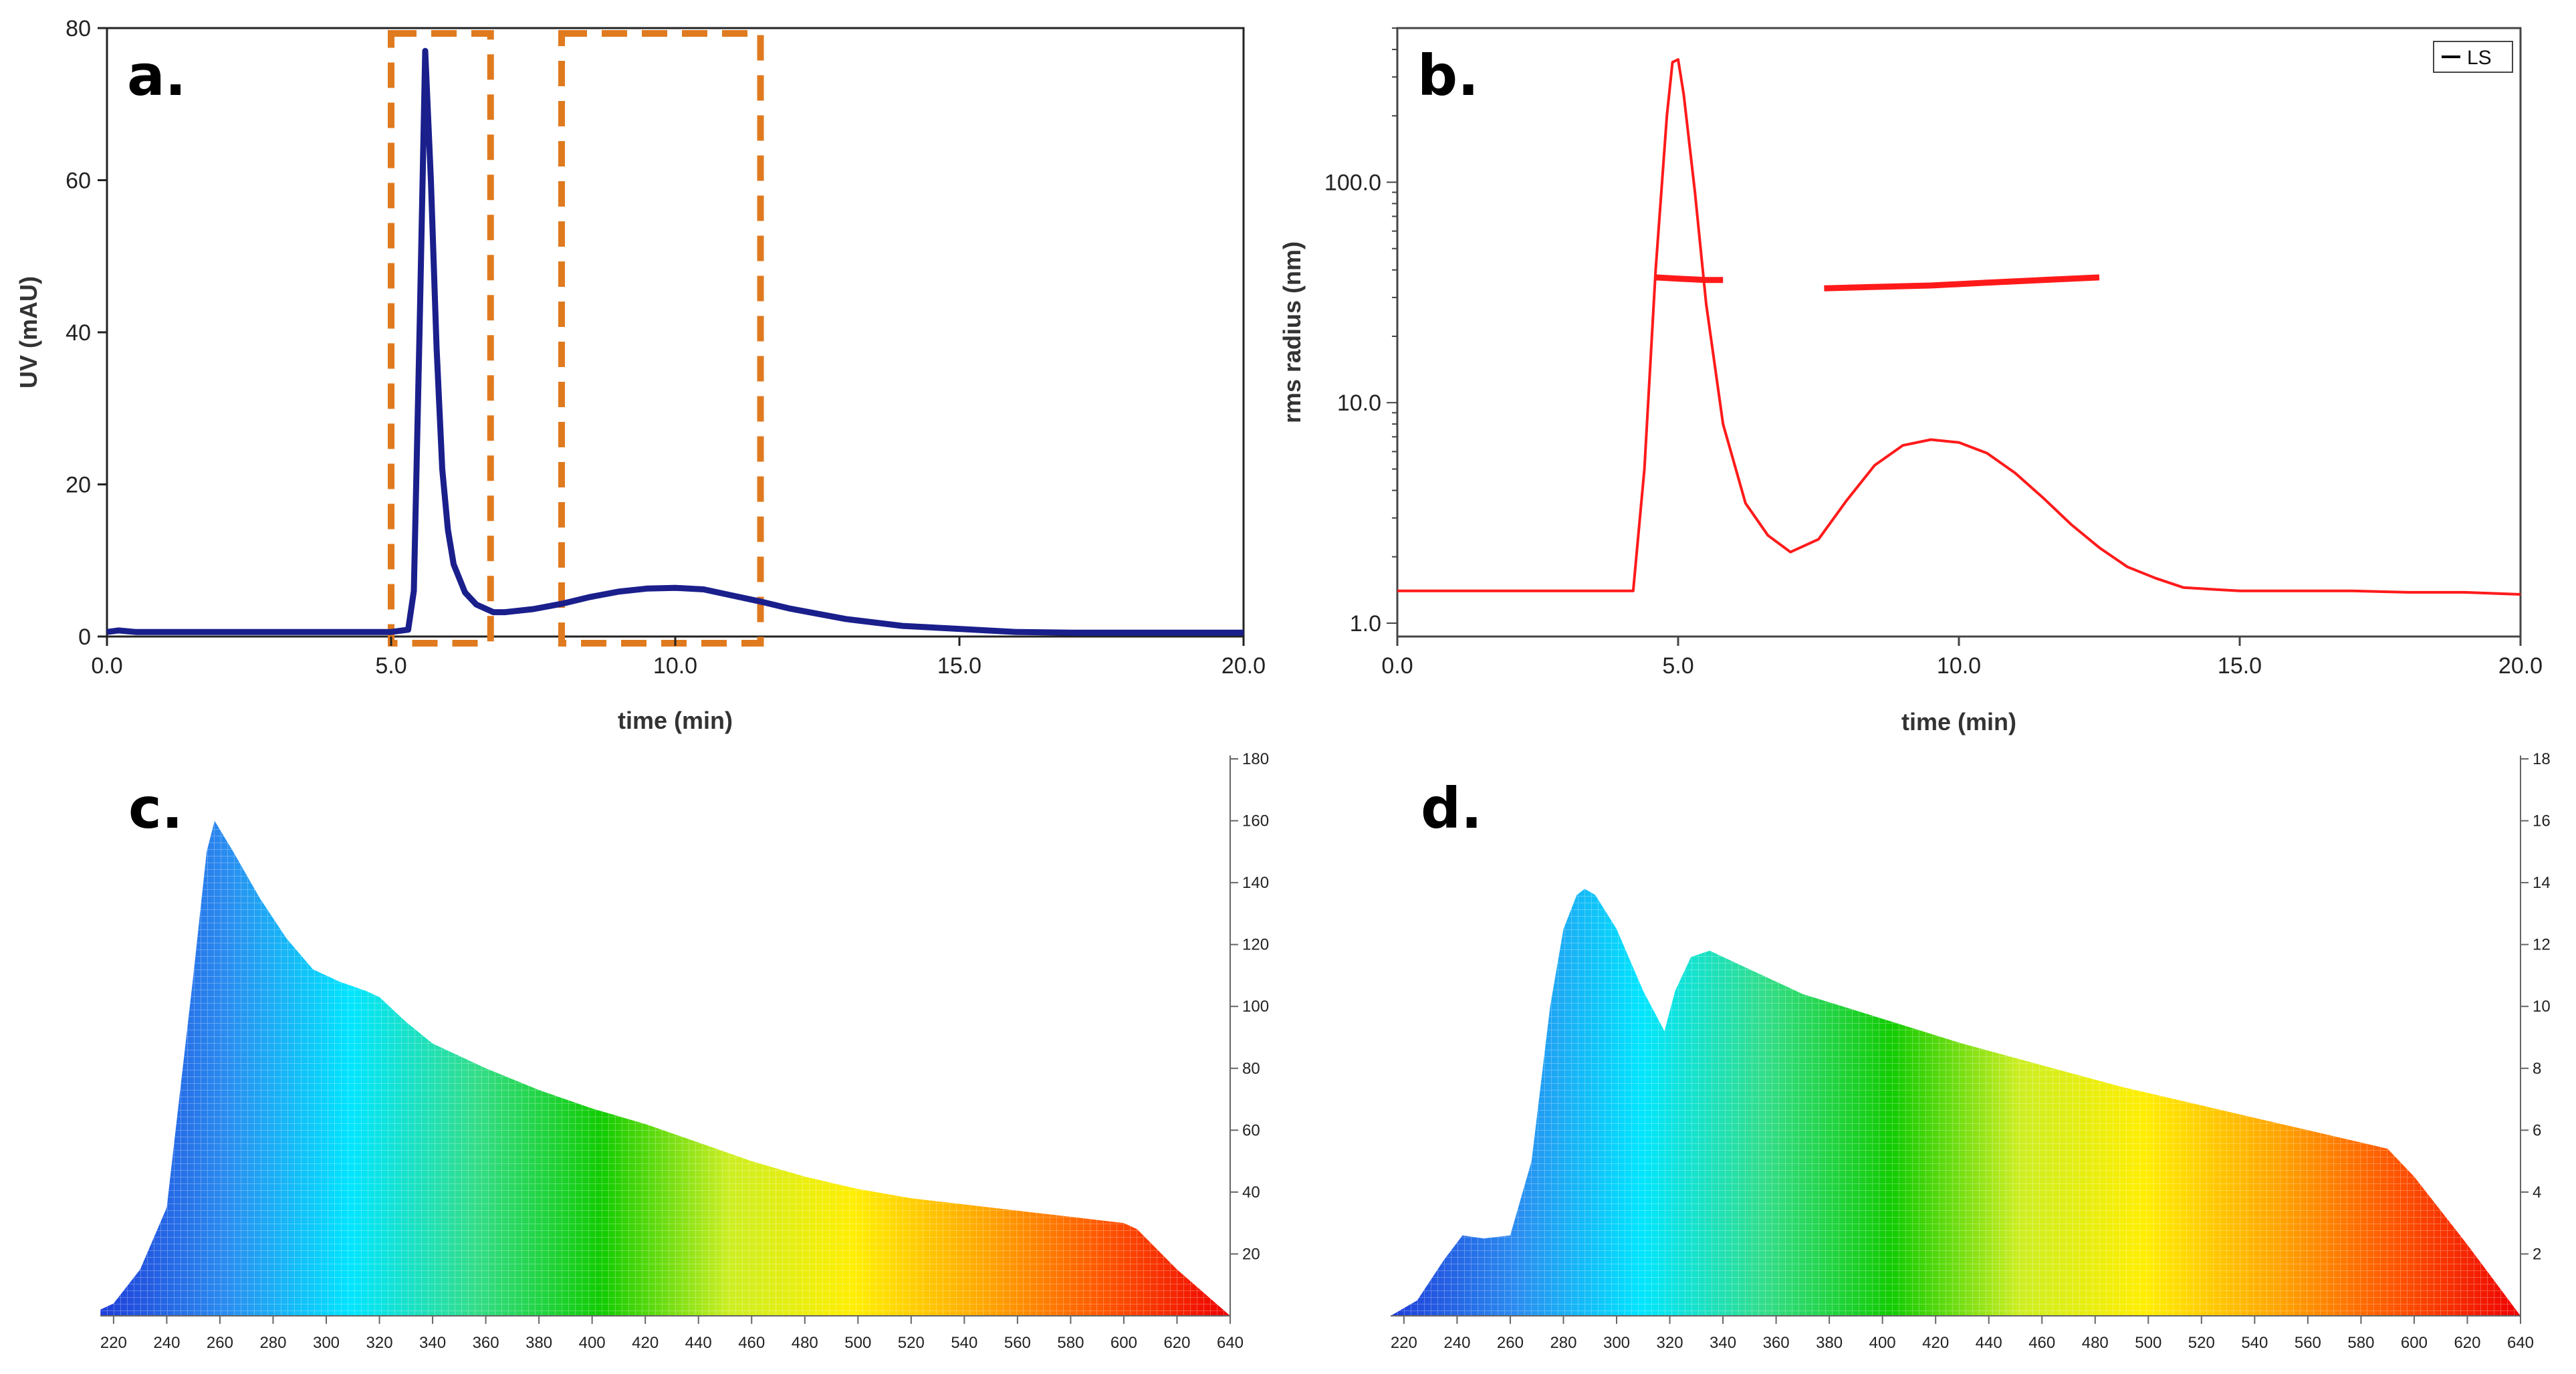 This screenshot has width=2576, height=1374. Describe the element at coordinates (1360, 332) in the screenshot. I see `y-ticks-b: 1.0 10.0 100.0` at that location.